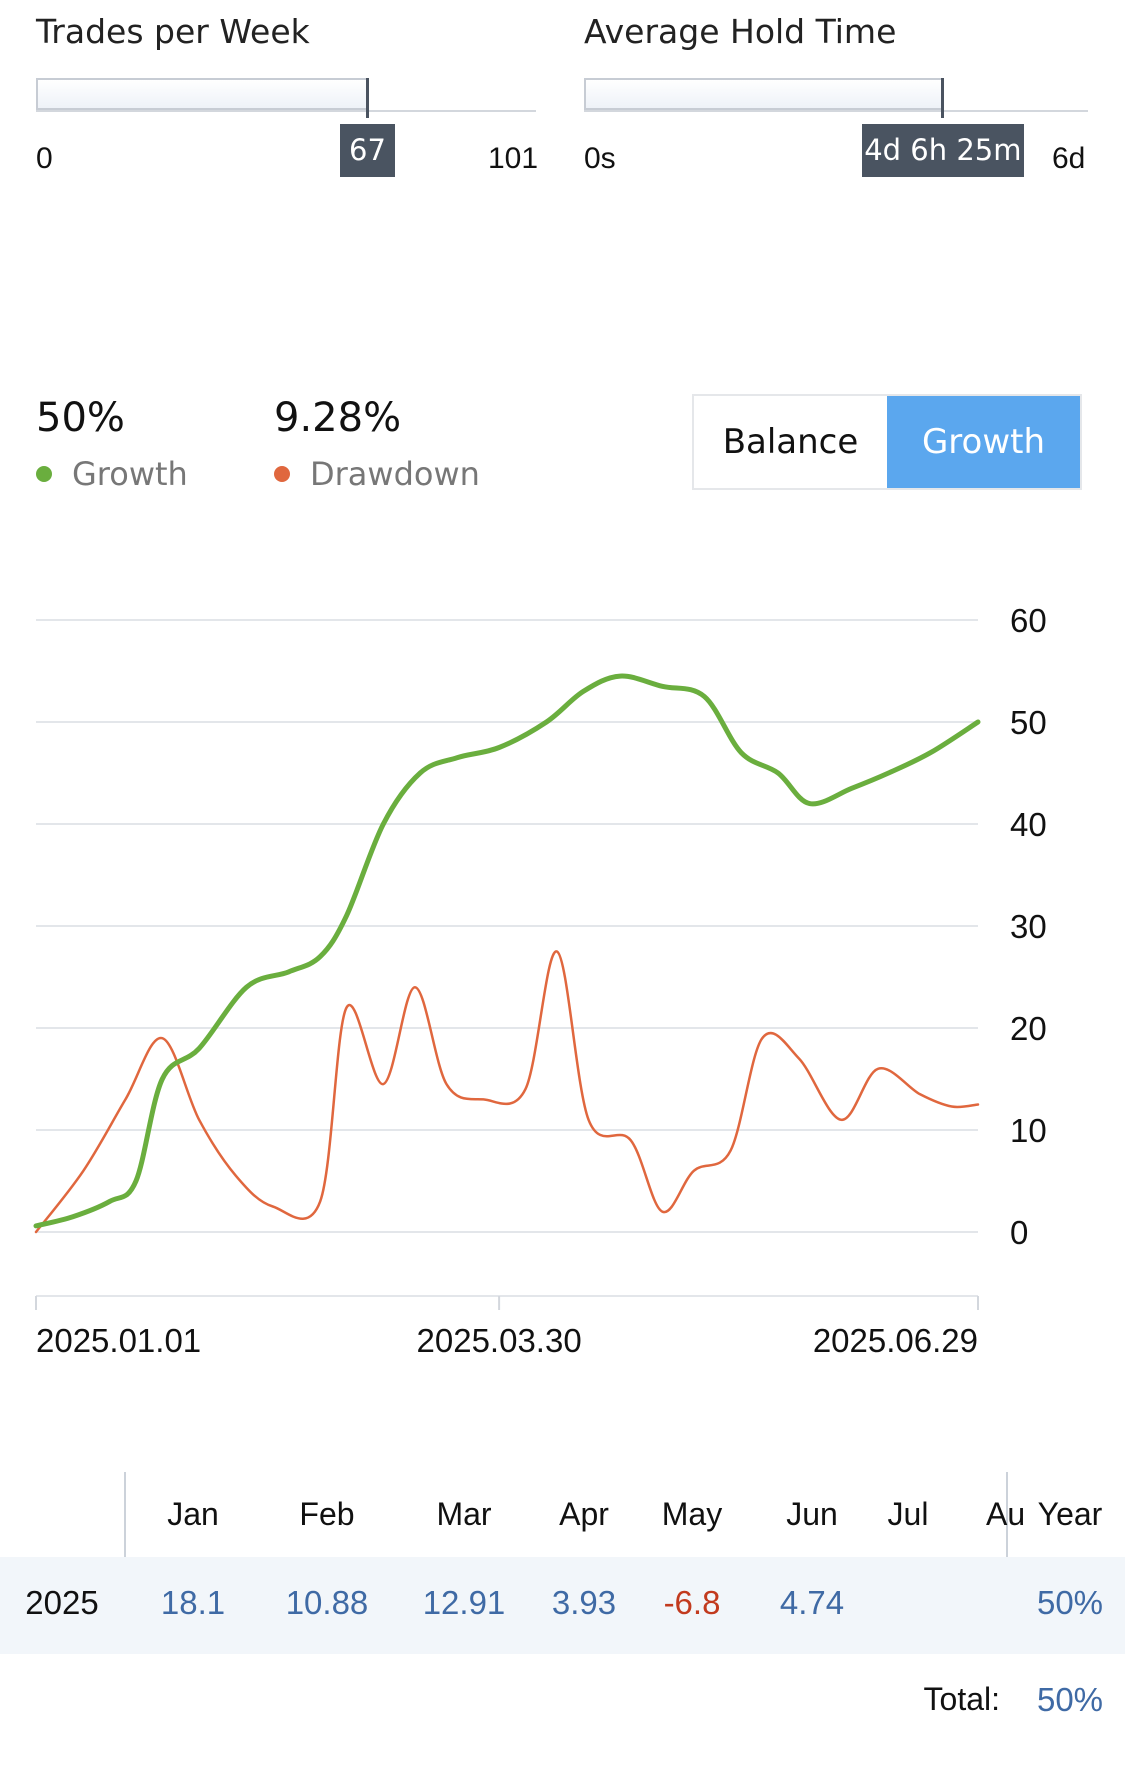 The image size is (1125, 1776). Describe the element at coordinates (942, 98) in the screenshot. I see `hold-slider-handle` at that location.